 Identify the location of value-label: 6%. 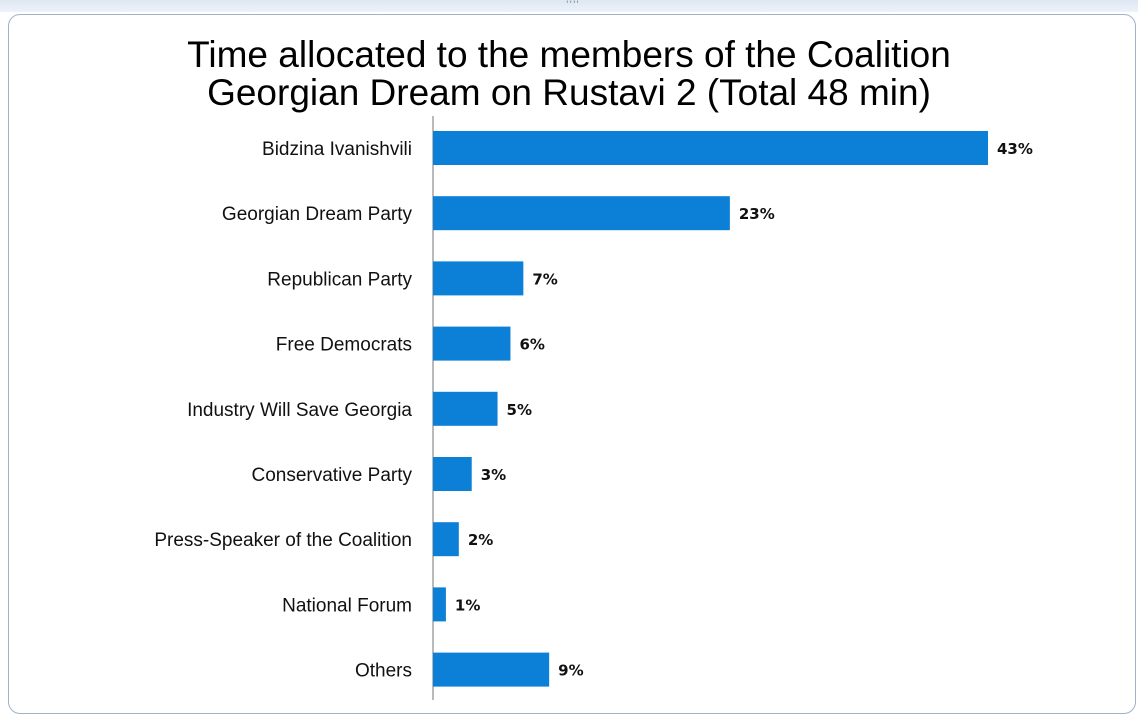
(531, 345).